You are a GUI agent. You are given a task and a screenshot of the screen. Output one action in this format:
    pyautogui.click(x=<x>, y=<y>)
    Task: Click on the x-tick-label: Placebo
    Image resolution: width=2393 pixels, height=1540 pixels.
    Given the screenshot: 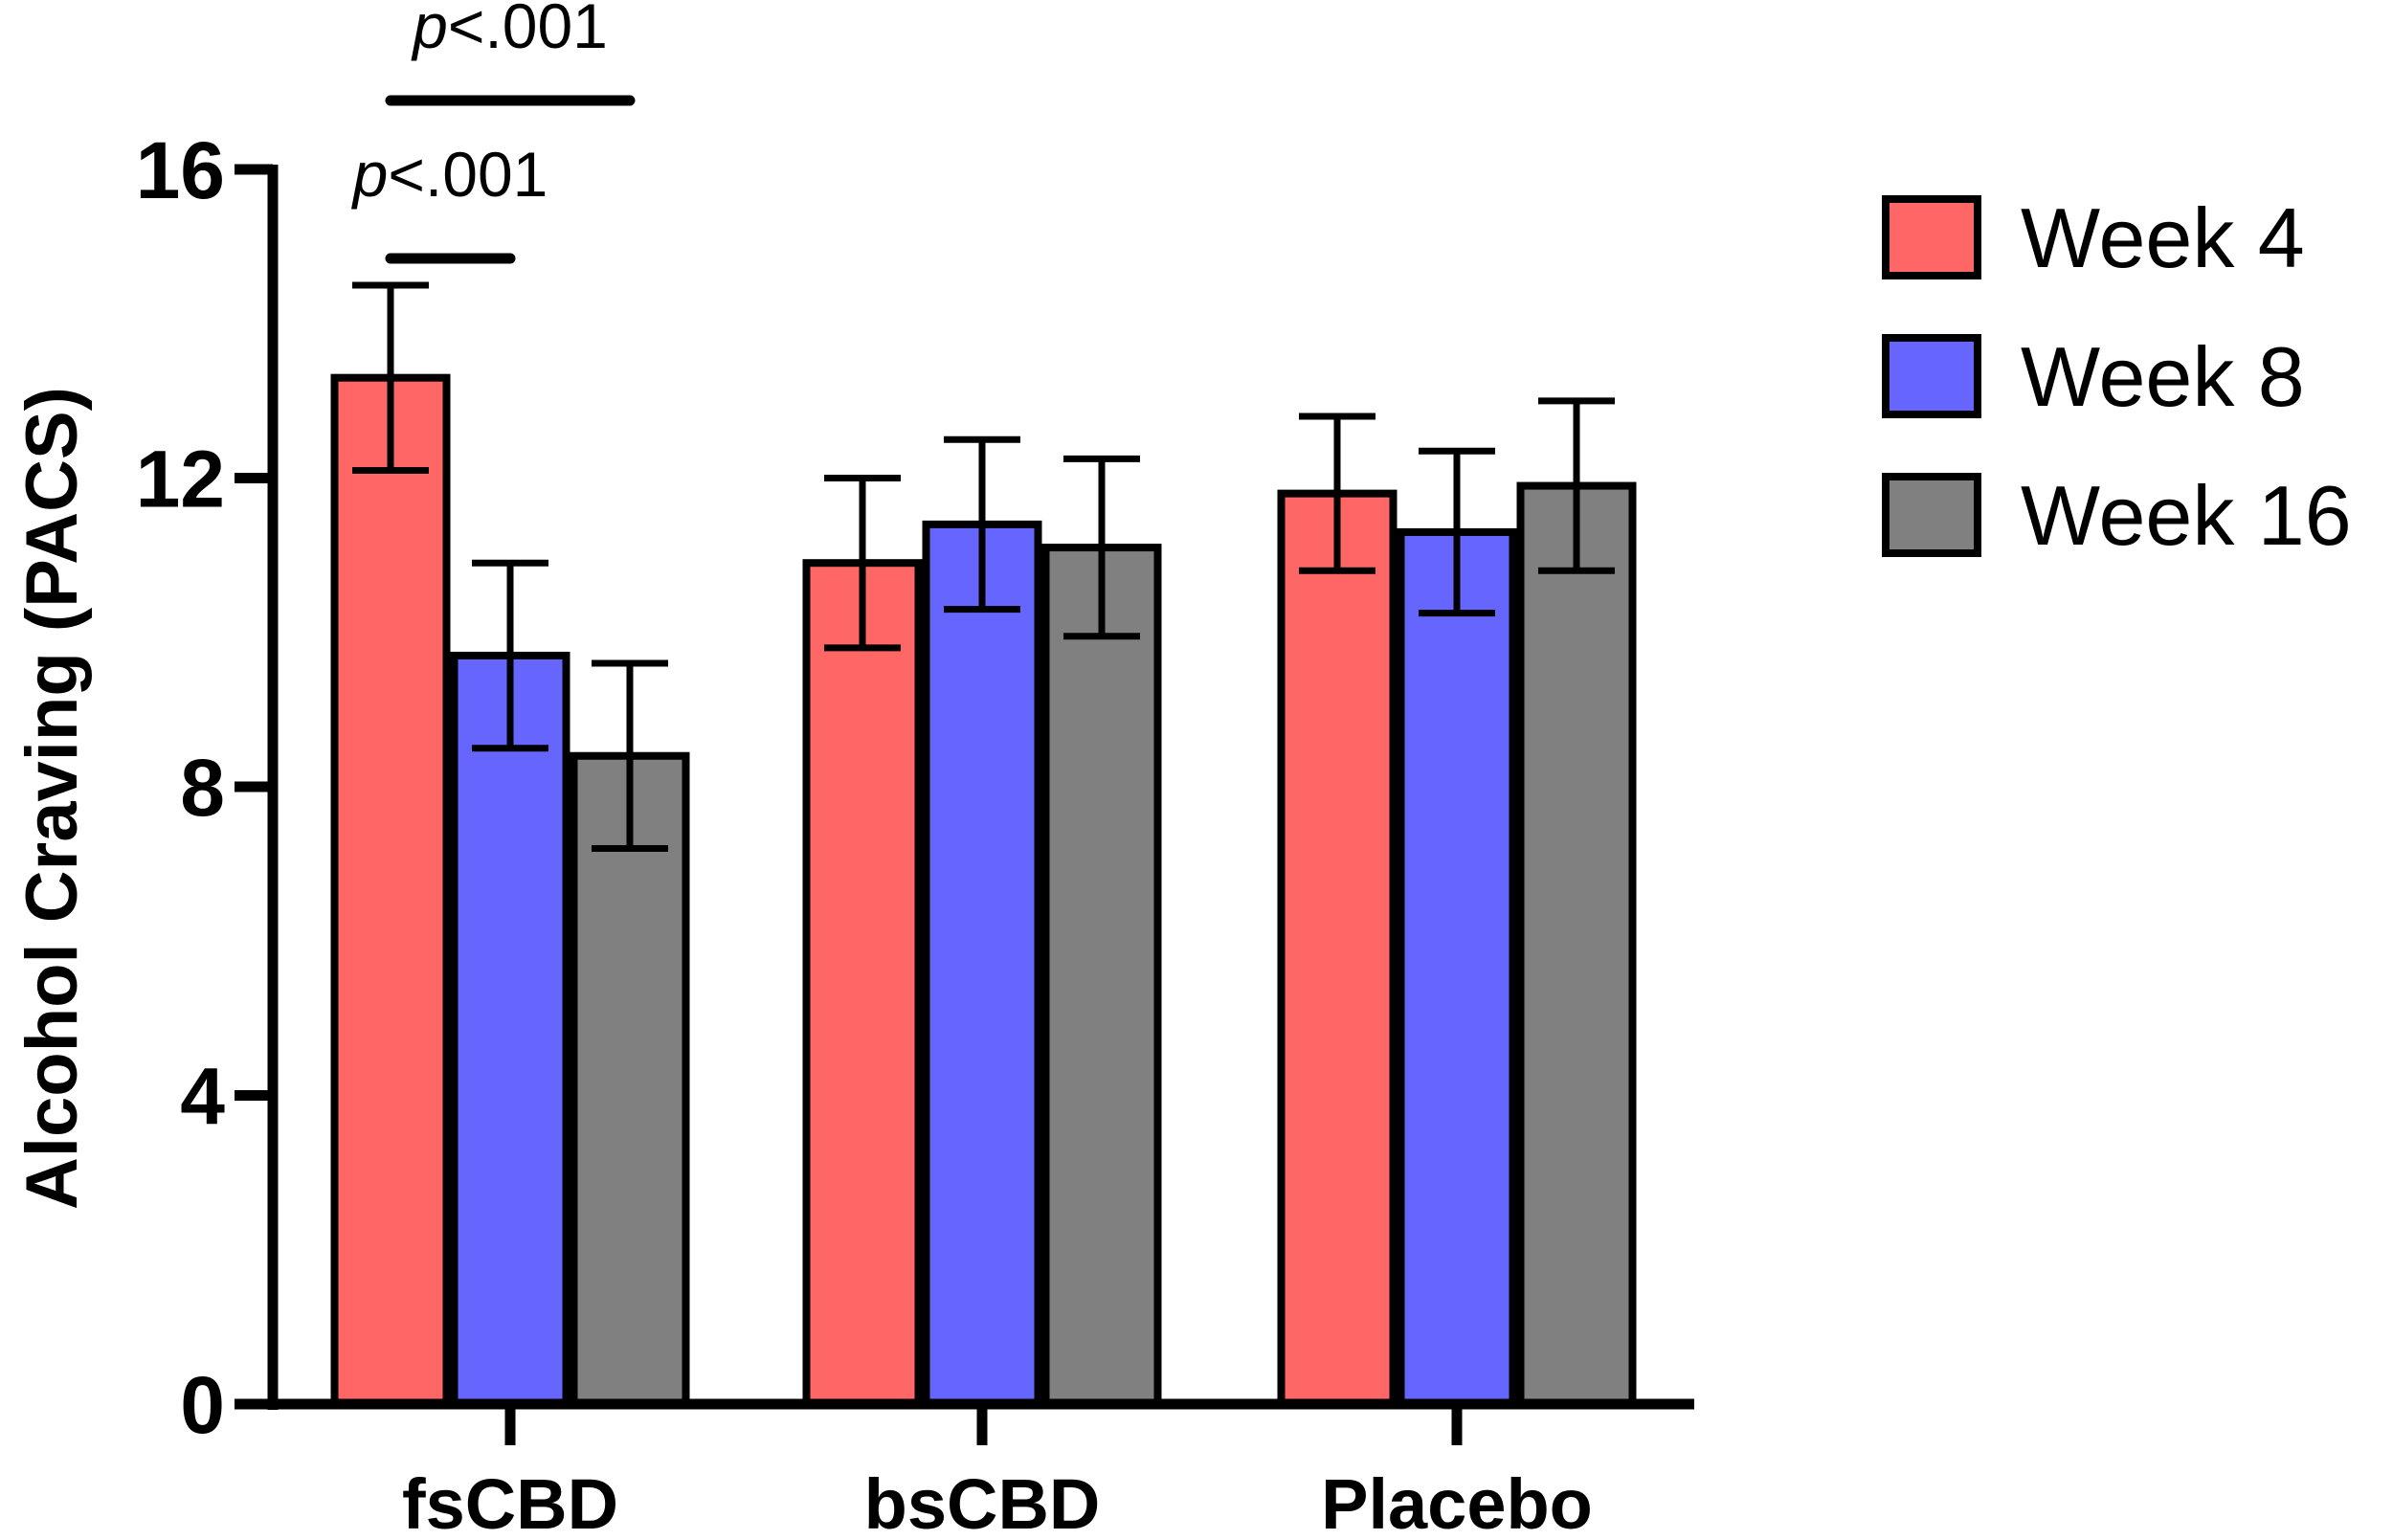 What is the action you would take?
    pyautogui.click(x=1457, y=1502)
    